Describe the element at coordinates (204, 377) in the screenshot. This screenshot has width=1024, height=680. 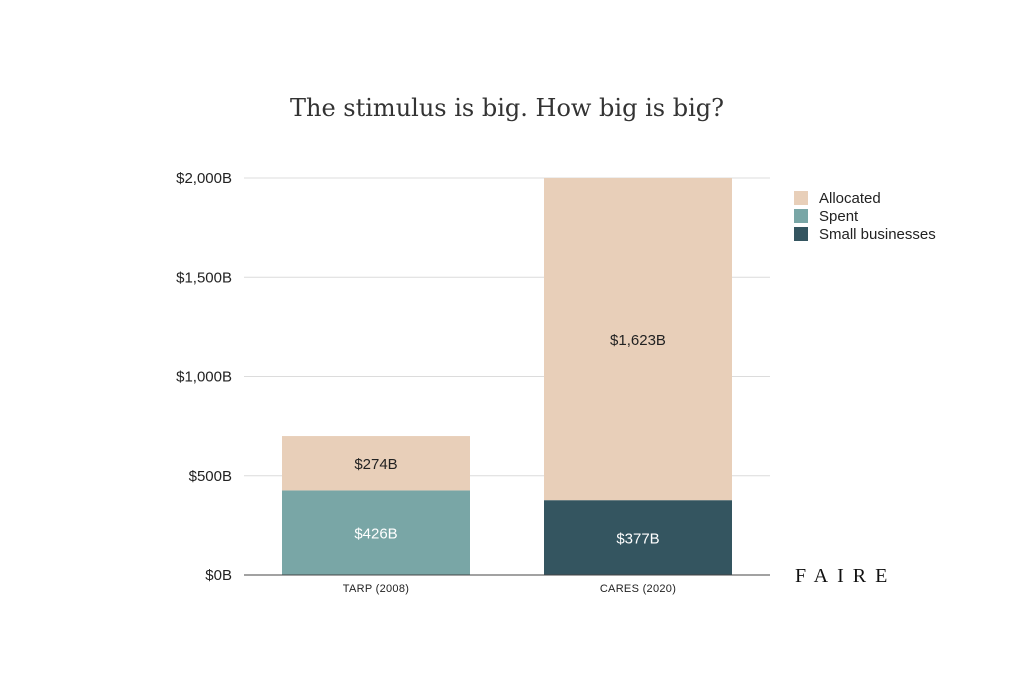
I see `y-tick-label: $1,000B` at that location.